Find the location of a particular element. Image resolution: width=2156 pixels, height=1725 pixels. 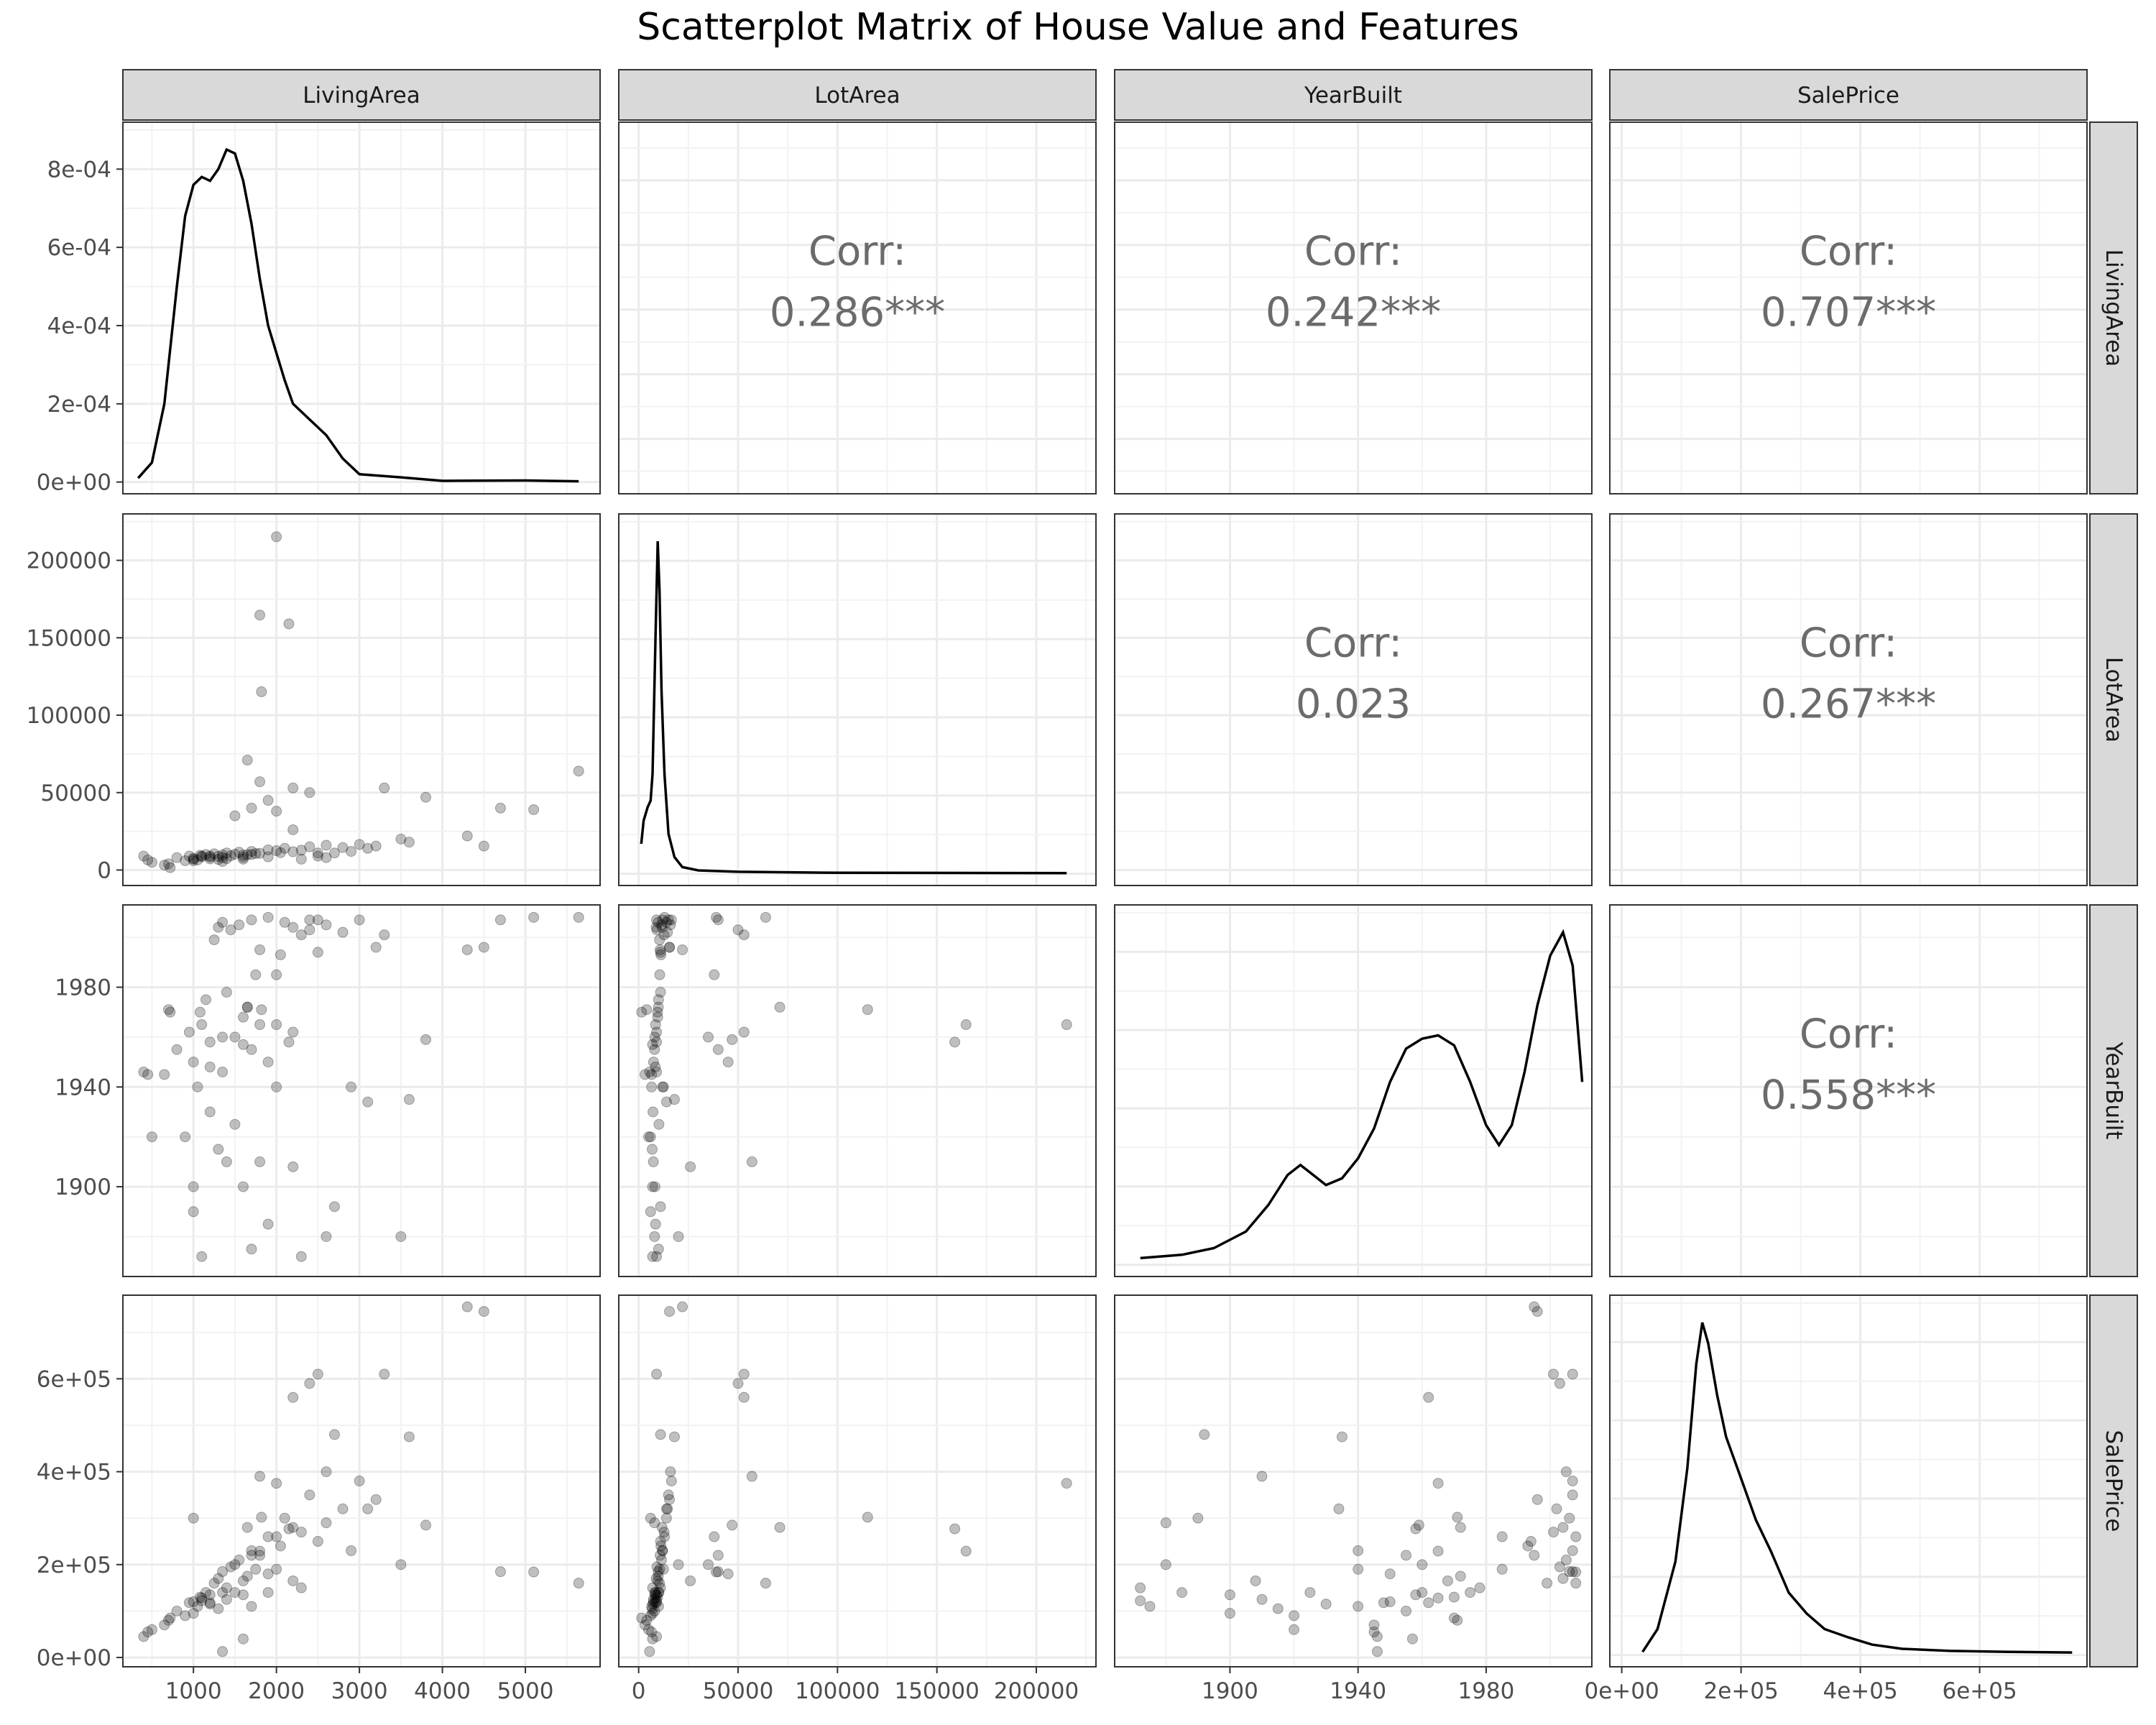

panel-LotArea-LotArea is located at coordinates (857, 699).